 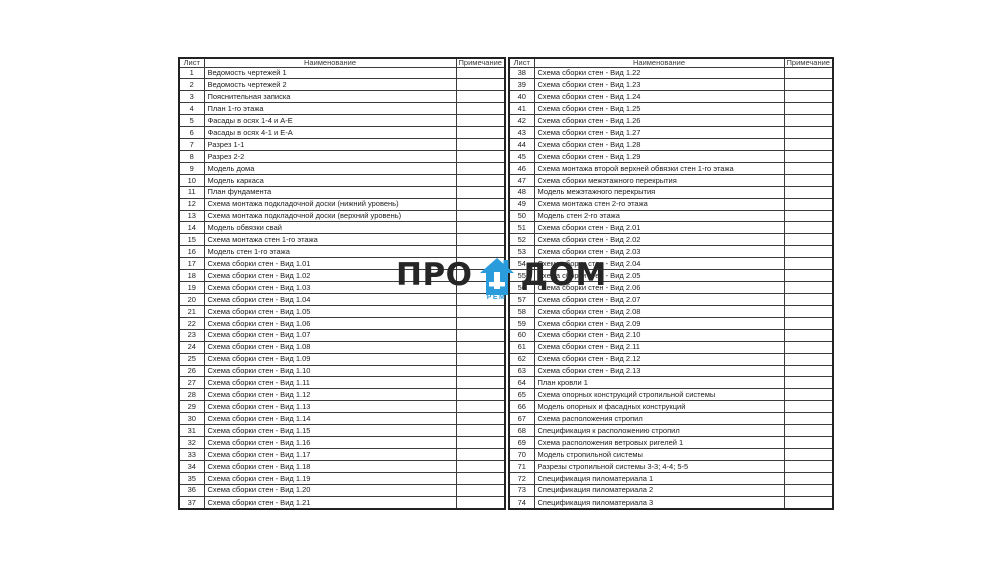 I want to click on sheet-number: 18, so click(x=191, y=276).